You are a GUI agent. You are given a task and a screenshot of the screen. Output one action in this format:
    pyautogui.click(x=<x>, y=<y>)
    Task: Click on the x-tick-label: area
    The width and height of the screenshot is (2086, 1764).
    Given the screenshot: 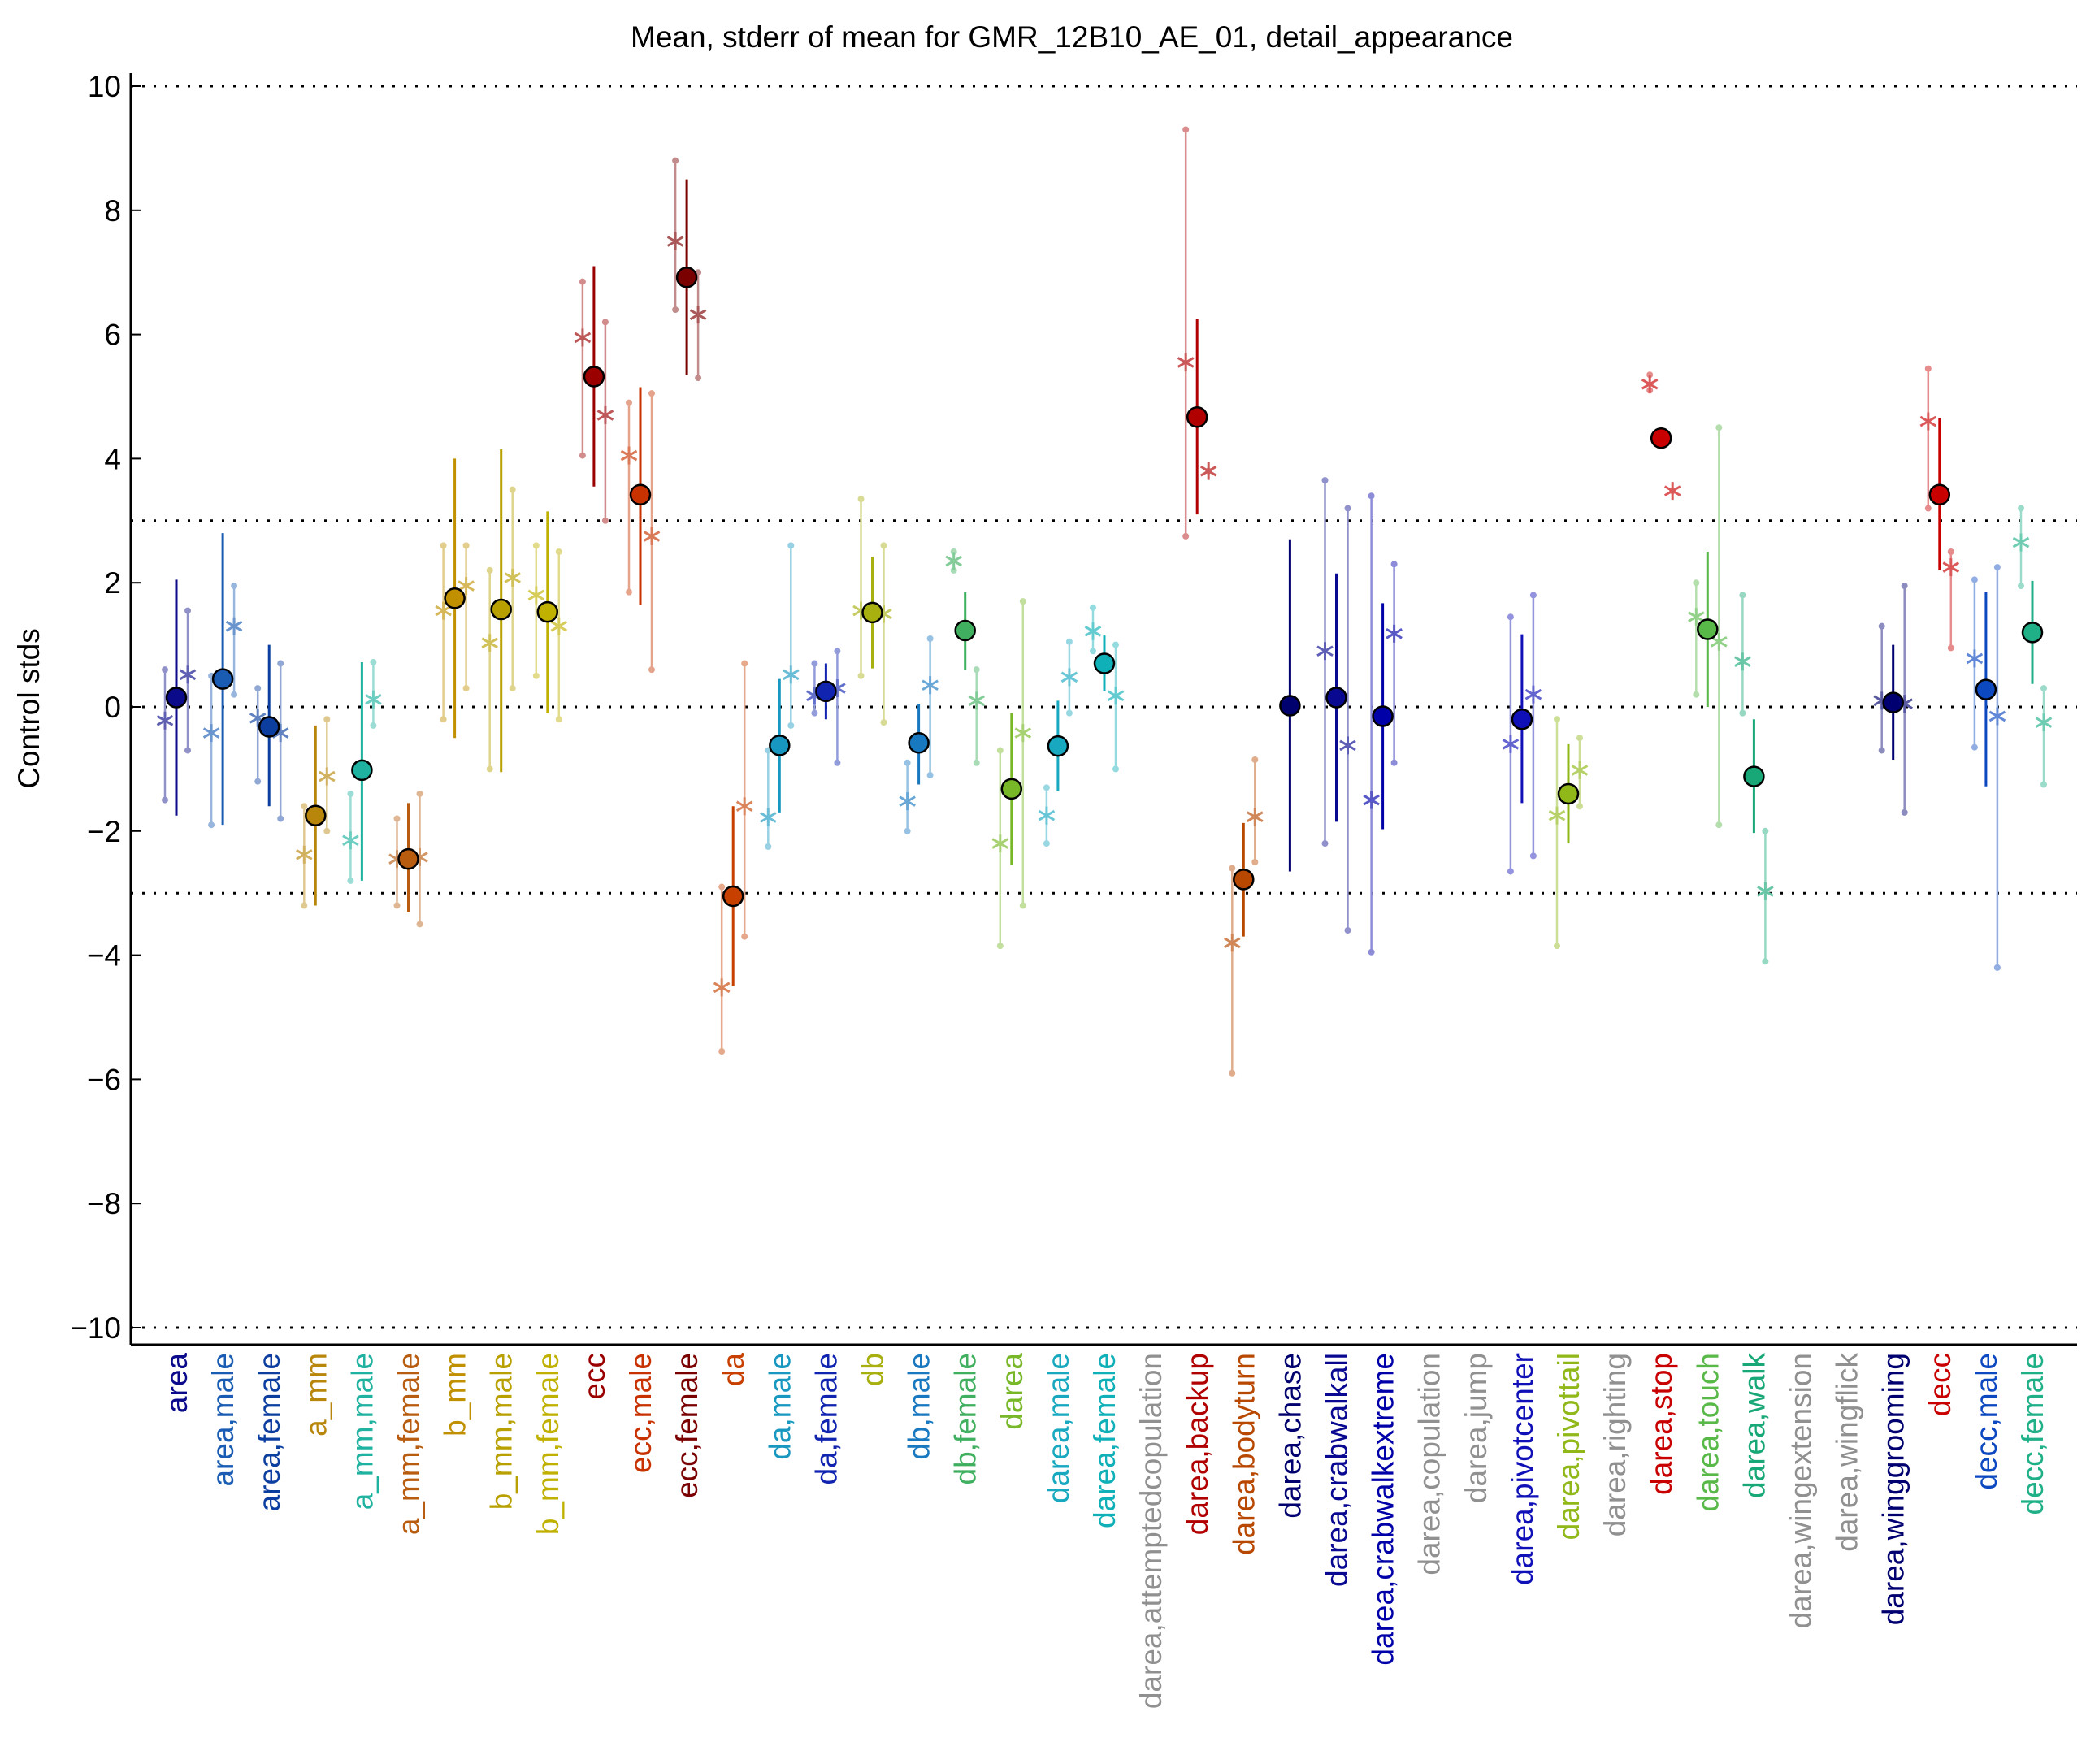 What is the action you would take?
    pyautogui.click(x=176, y=1383)
    